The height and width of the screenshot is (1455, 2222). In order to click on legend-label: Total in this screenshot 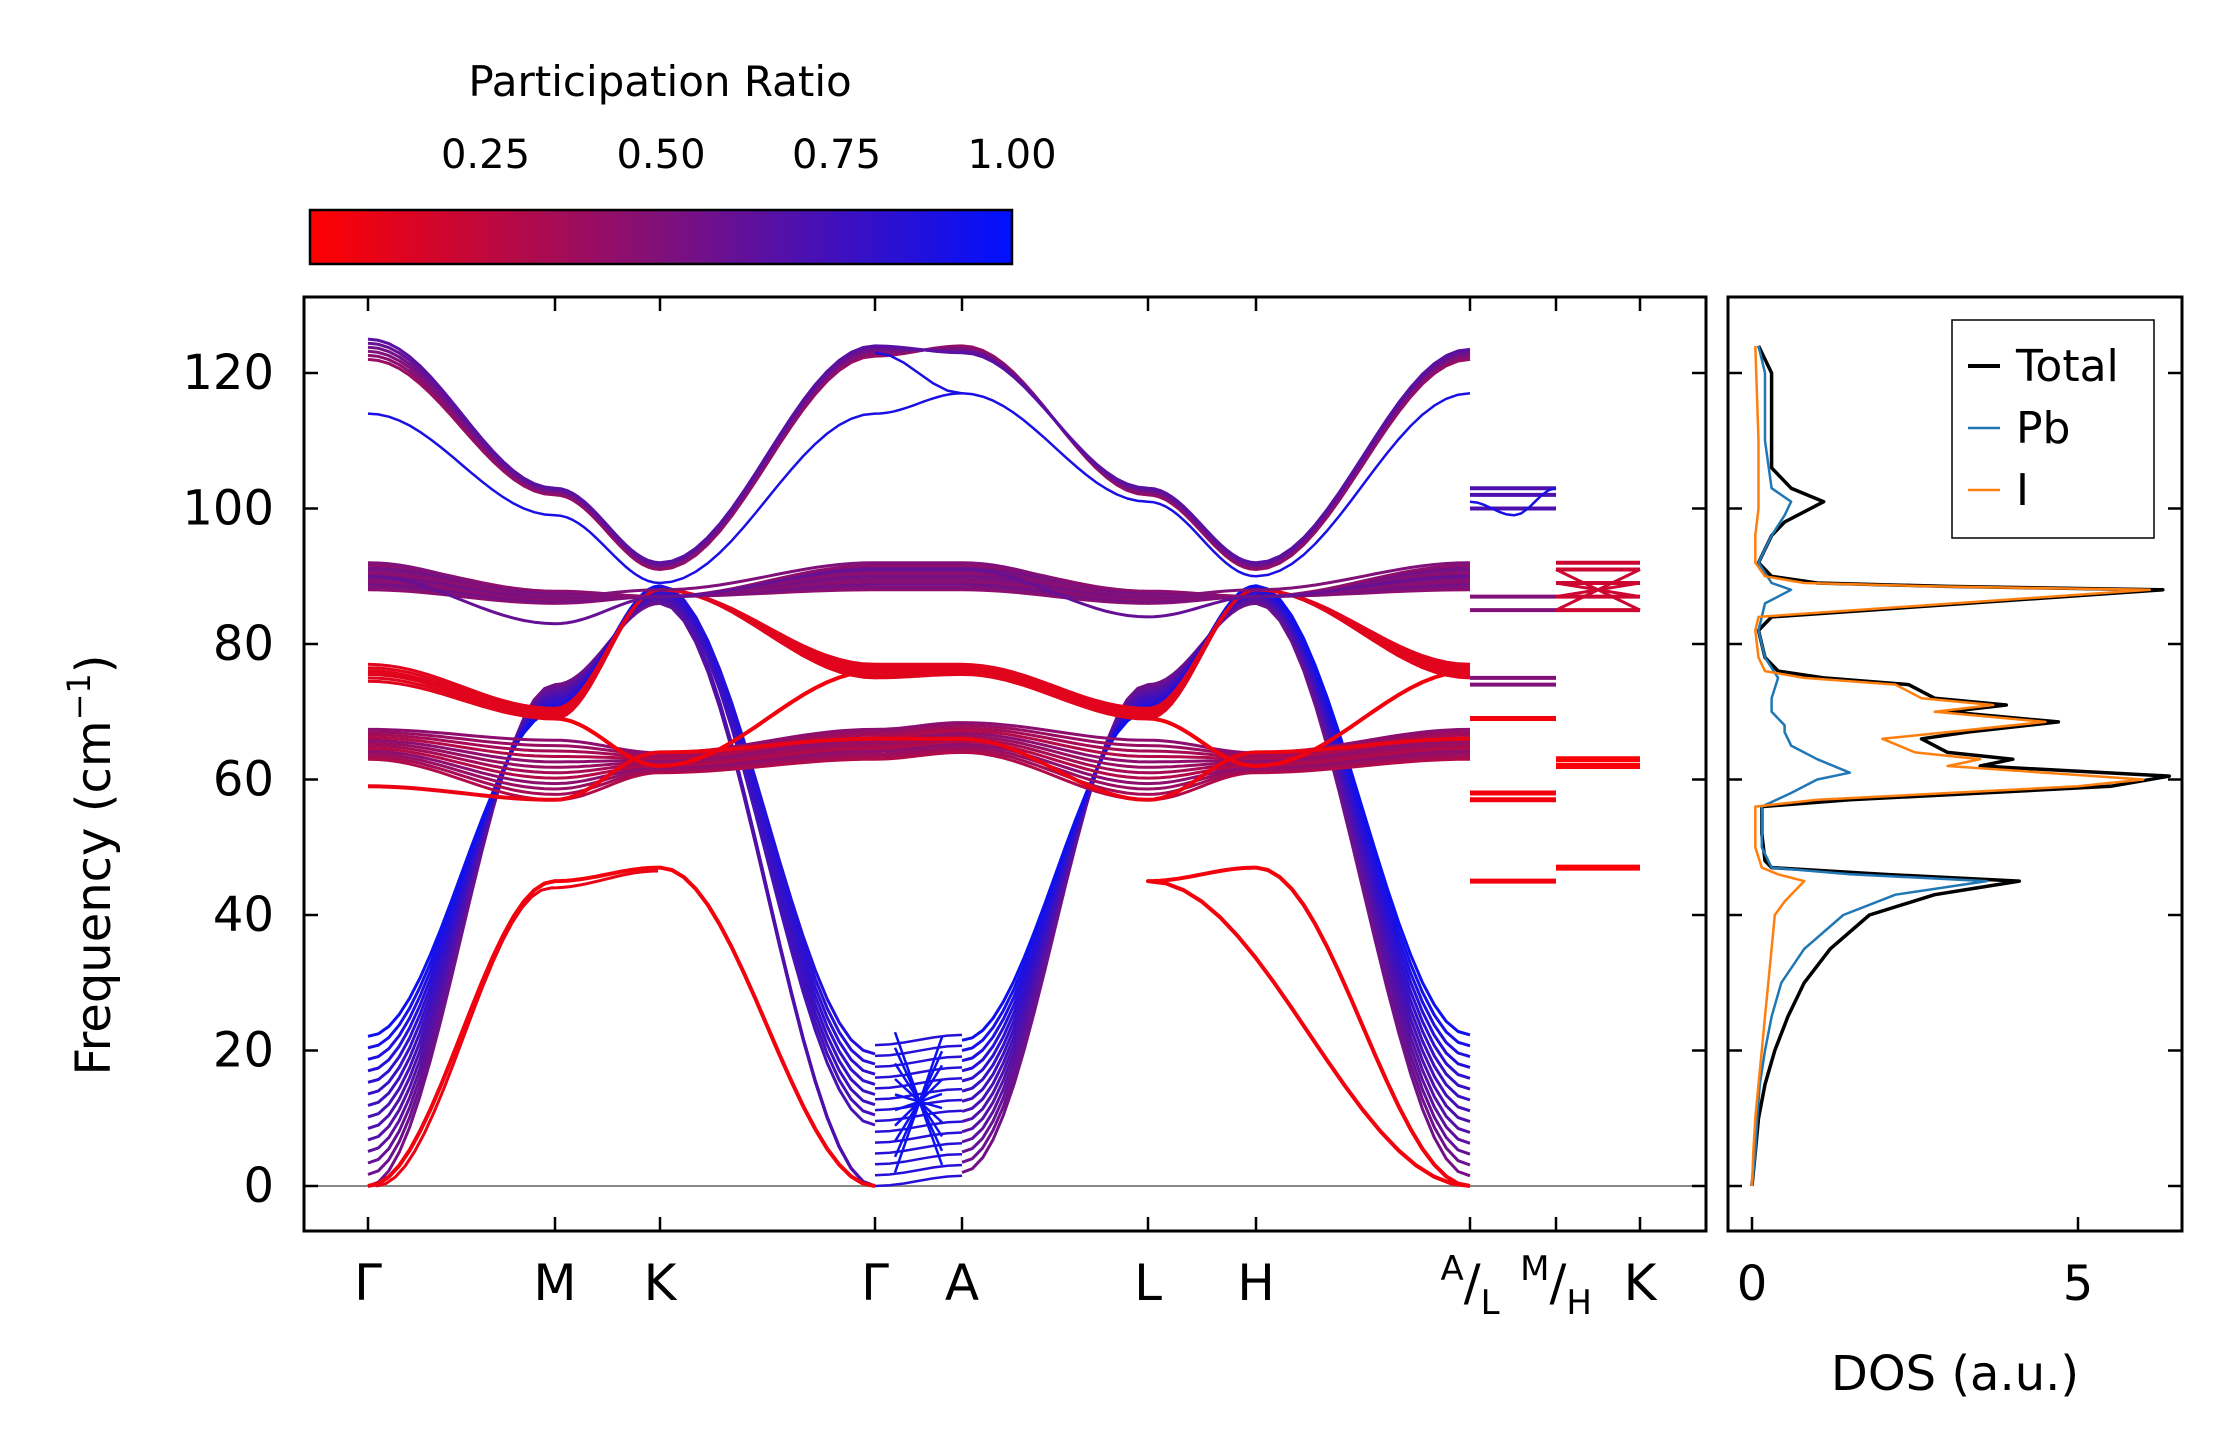, I will do `click(2067, 366)`.